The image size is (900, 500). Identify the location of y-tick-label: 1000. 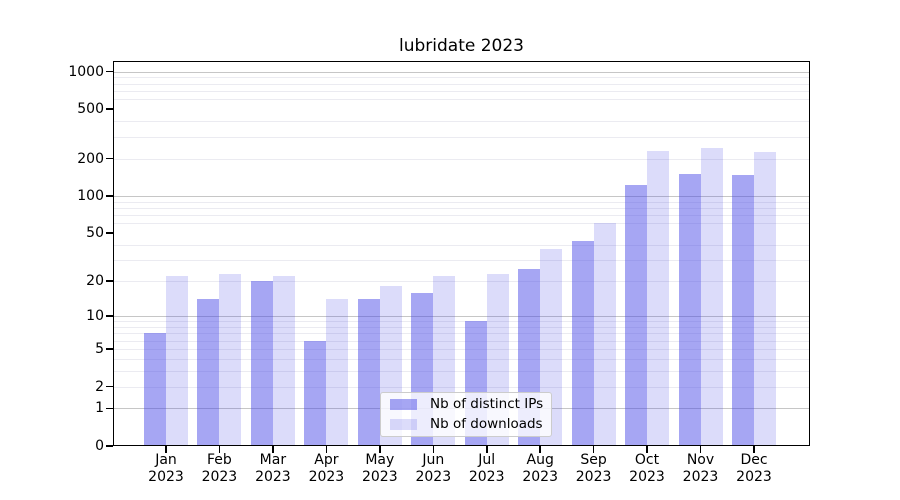
(86, 71).